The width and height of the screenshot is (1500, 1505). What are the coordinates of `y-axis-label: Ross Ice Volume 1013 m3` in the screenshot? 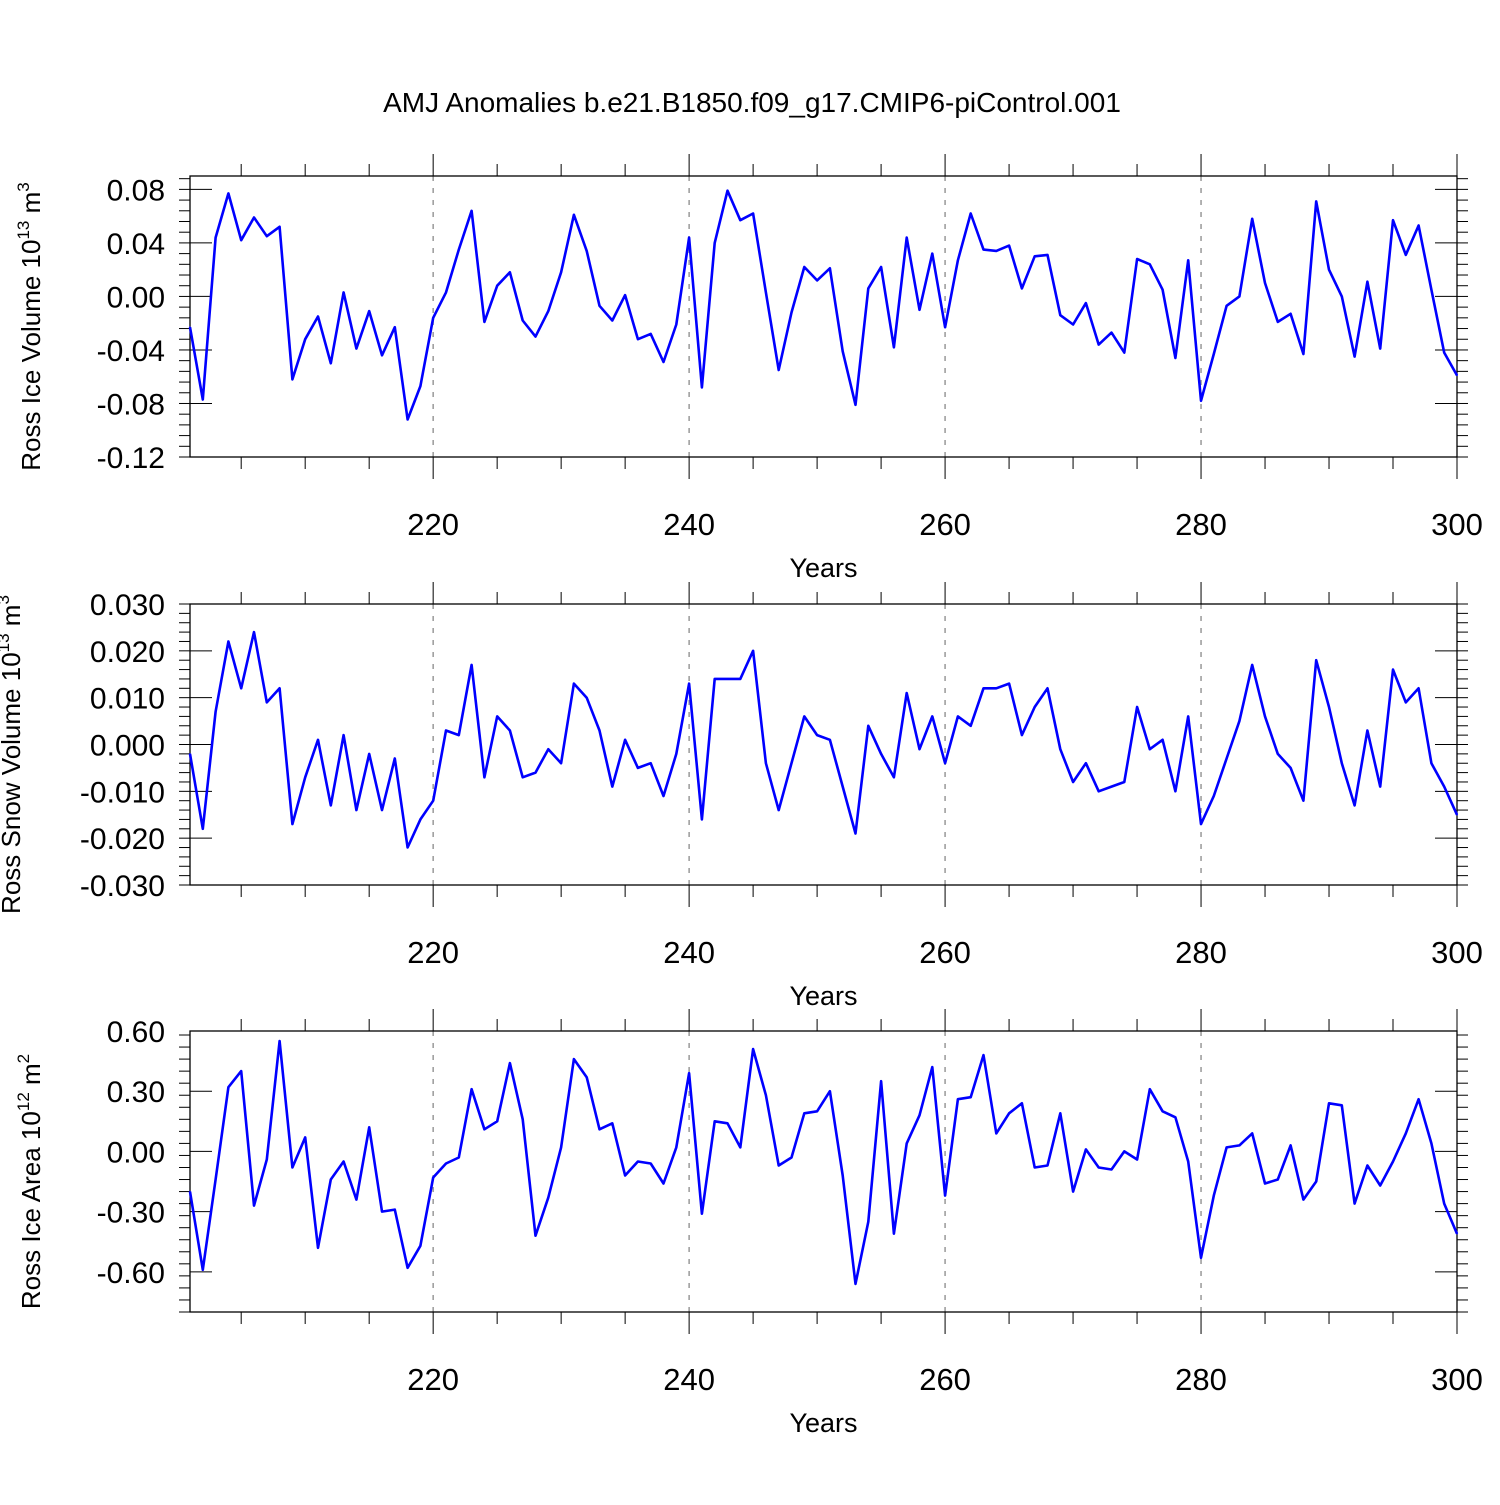 It's located at (30, 326).